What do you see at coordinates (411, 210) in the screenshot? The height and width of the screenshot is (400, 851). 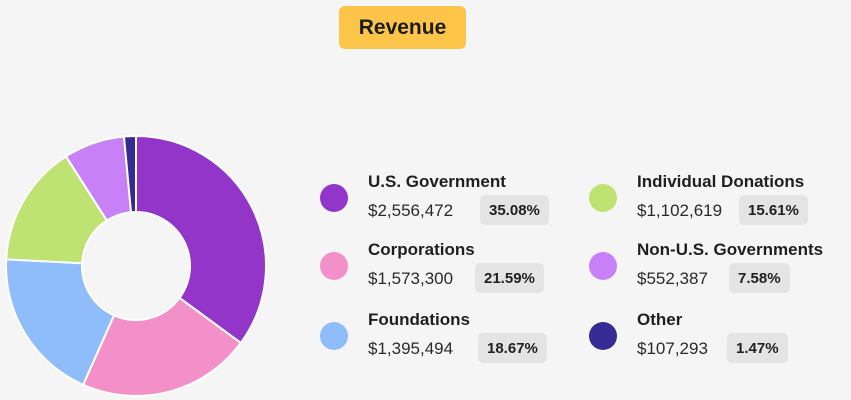 I see `legend-amount: $2,556,472` at bounding box center [411, 210].